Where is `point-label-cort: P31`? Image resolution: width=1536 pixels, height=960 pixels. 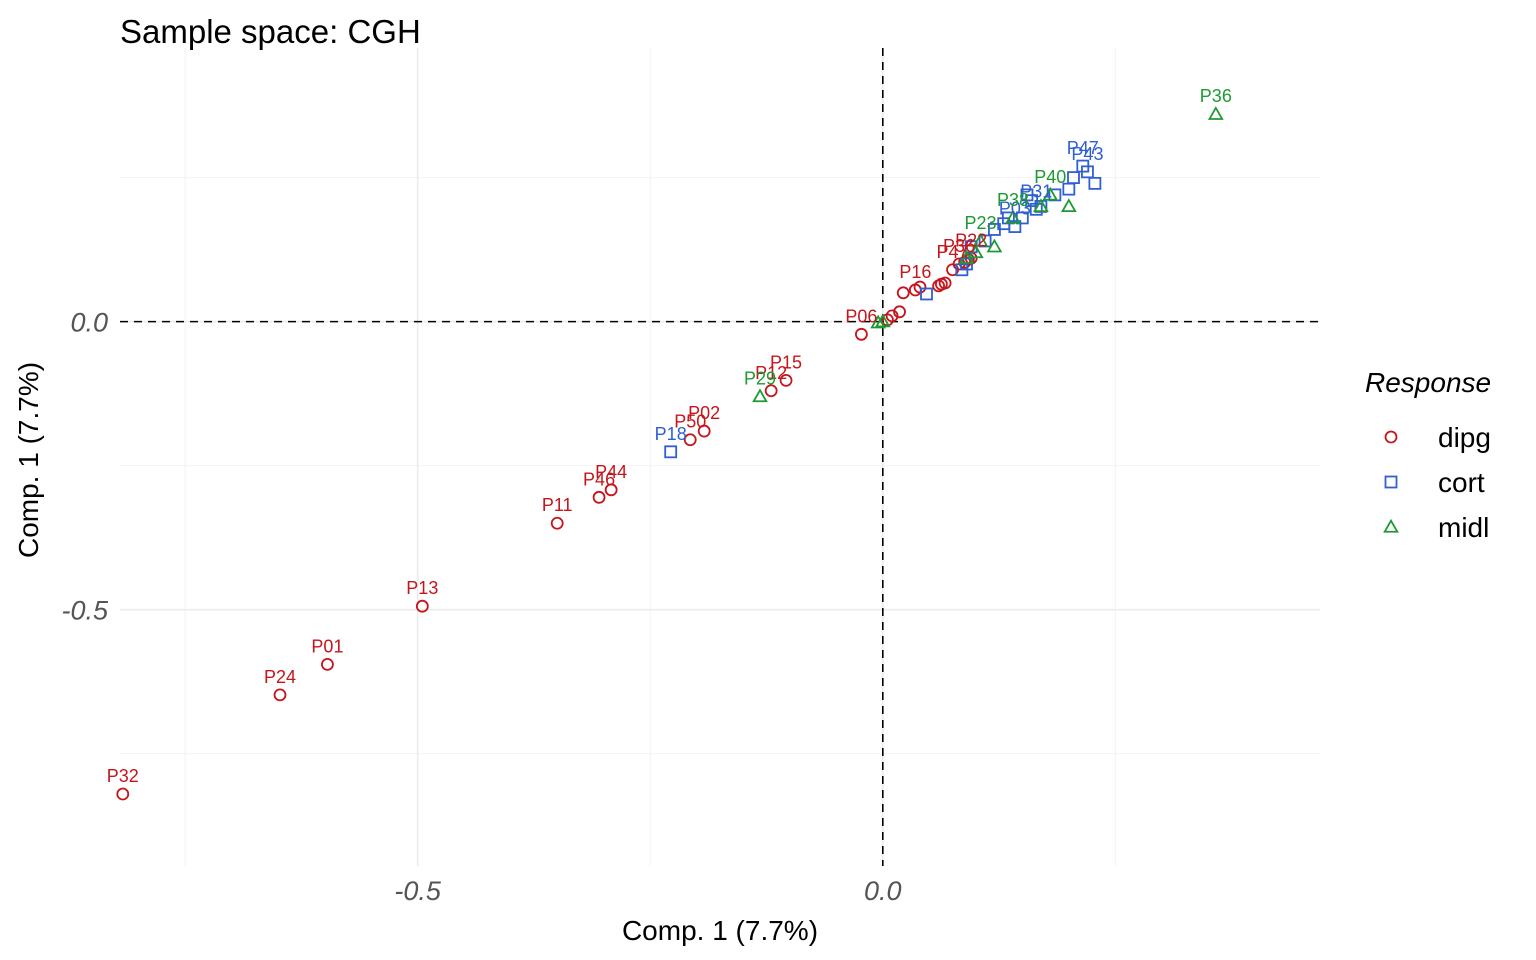
point-label-cort: P31 is located at coordinates (1036, 191).